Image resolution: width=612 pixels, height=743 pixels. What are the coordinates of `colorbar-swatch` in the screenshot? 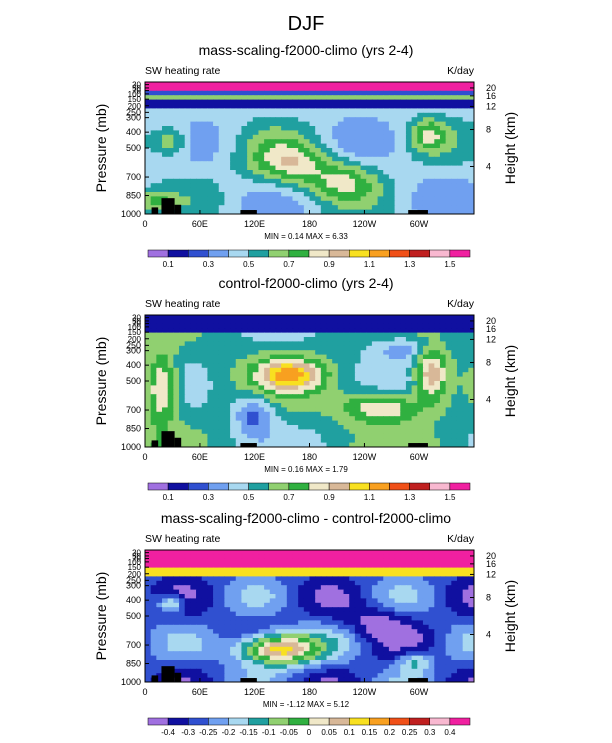 It's located at (339, 486).